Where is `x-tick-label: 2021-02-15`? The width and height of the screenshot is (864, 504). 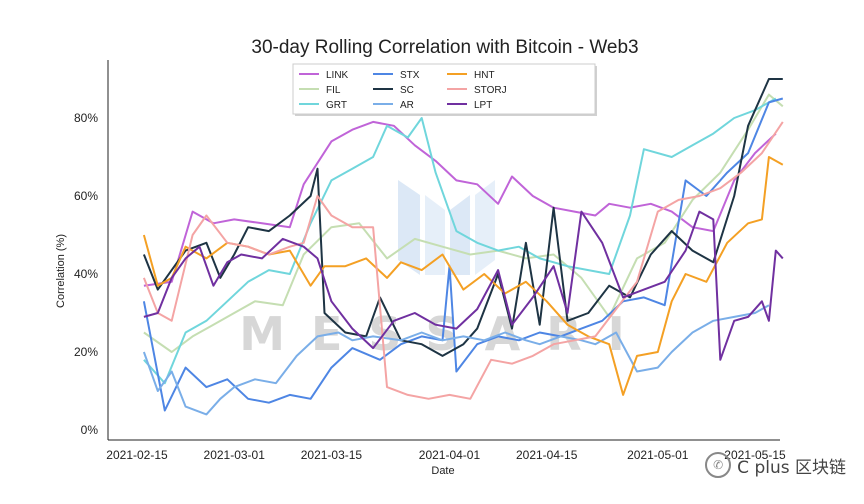 x-tick-label: 2021-02-15 is located at coordinates (137, 455).